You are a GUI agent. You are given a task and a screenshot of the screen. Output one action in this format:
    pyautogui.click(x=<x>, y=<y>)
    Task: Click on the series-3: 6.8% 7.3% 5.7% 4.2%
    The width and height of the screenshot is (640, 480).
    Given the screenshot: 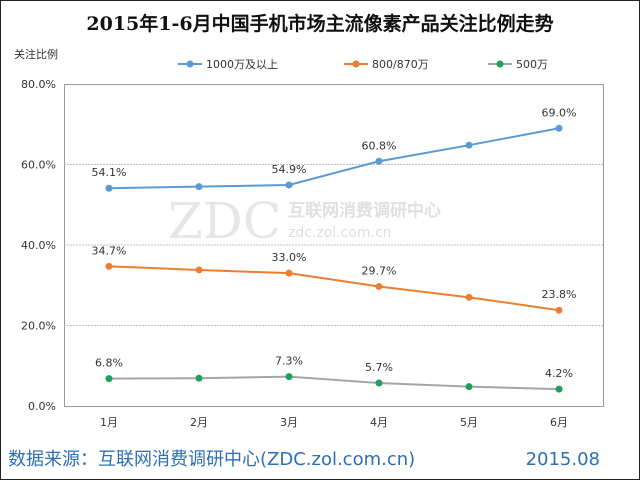 What is the action you would take?
    pyautogui.click(x=334, y=374)
    